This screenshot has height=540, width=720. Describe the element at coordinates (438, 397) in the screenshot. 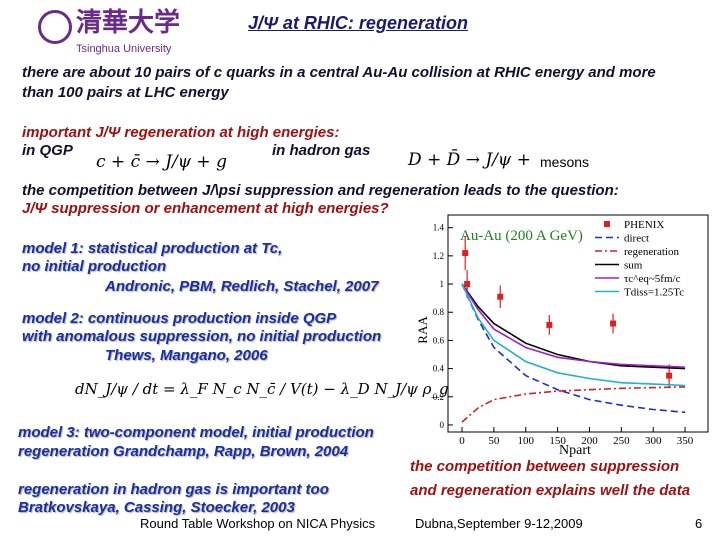

I see `y-tick-label: 0.2` at that location.